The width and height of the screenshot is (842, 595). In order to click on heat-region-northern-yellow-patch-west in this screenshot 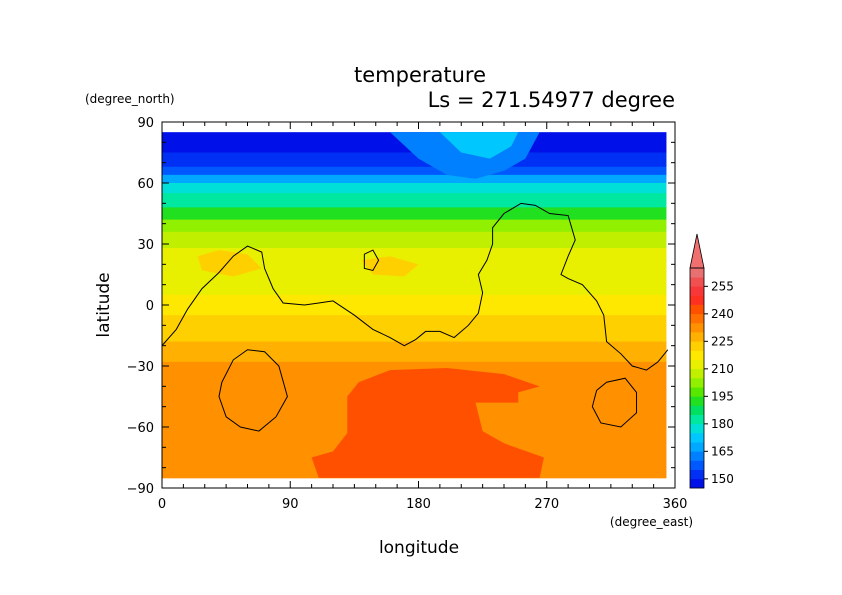, I will do `click(229, 263)`.